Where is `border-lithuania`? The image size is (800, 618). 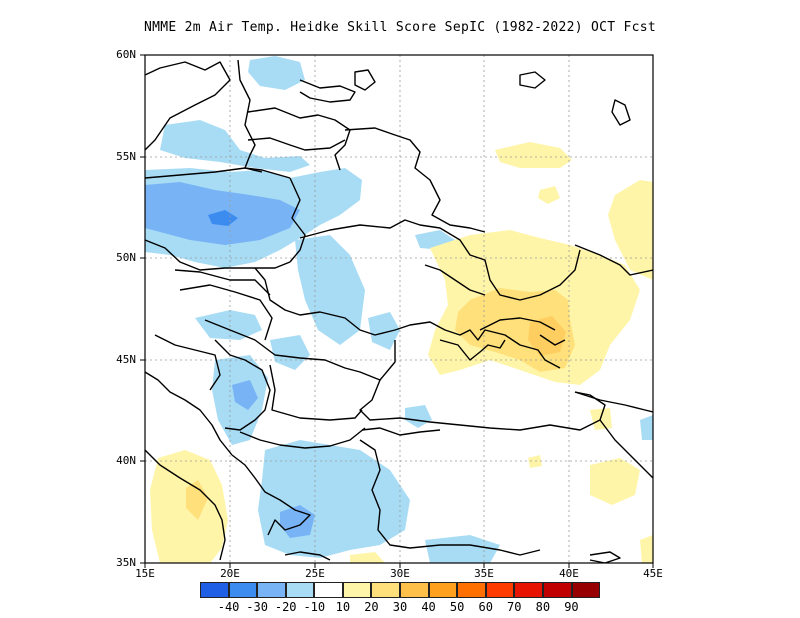 border-lithuania is located at coordinates (296, 144).